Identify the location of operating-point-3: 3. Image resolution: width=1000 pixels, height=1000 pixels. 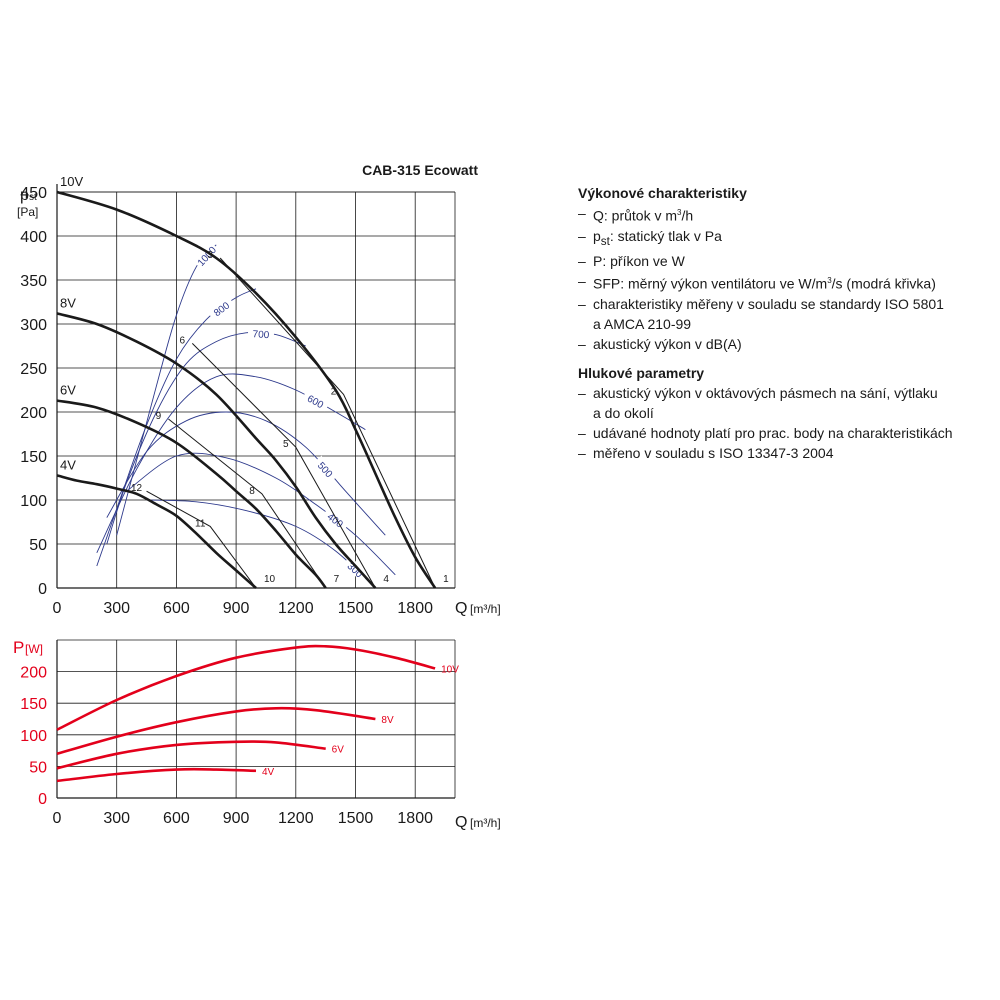
(210, 255).